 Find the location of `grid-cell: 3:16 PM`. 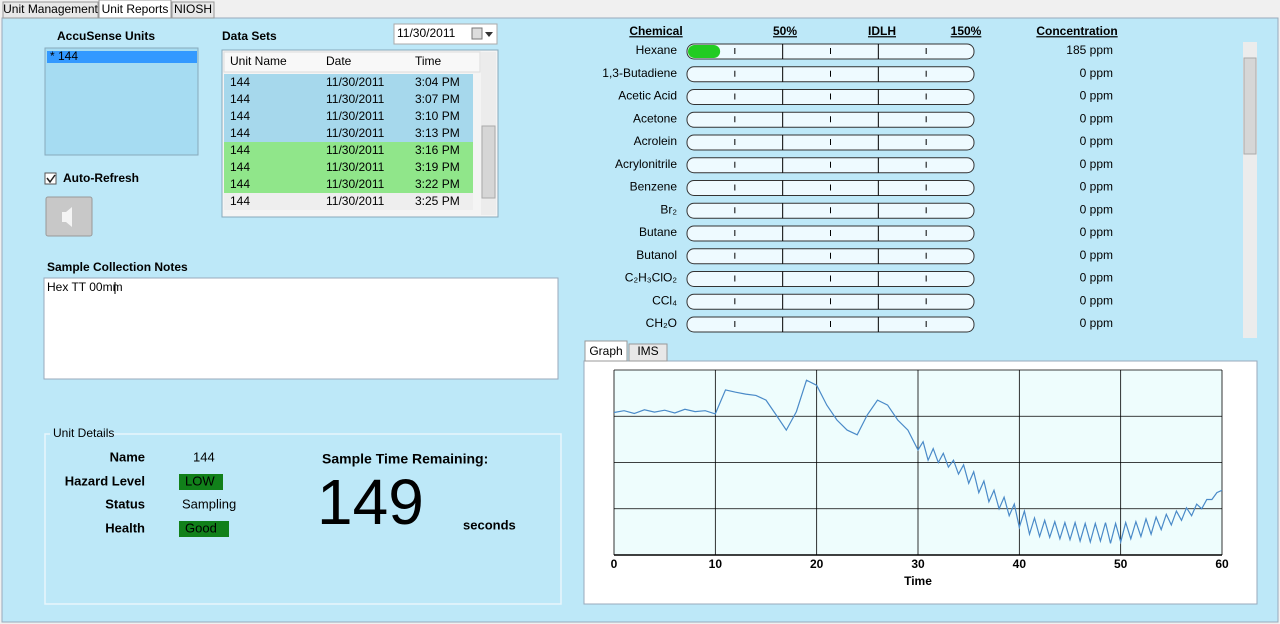

grid-cell: 3:16 PM is located at coordinates (437, 150).